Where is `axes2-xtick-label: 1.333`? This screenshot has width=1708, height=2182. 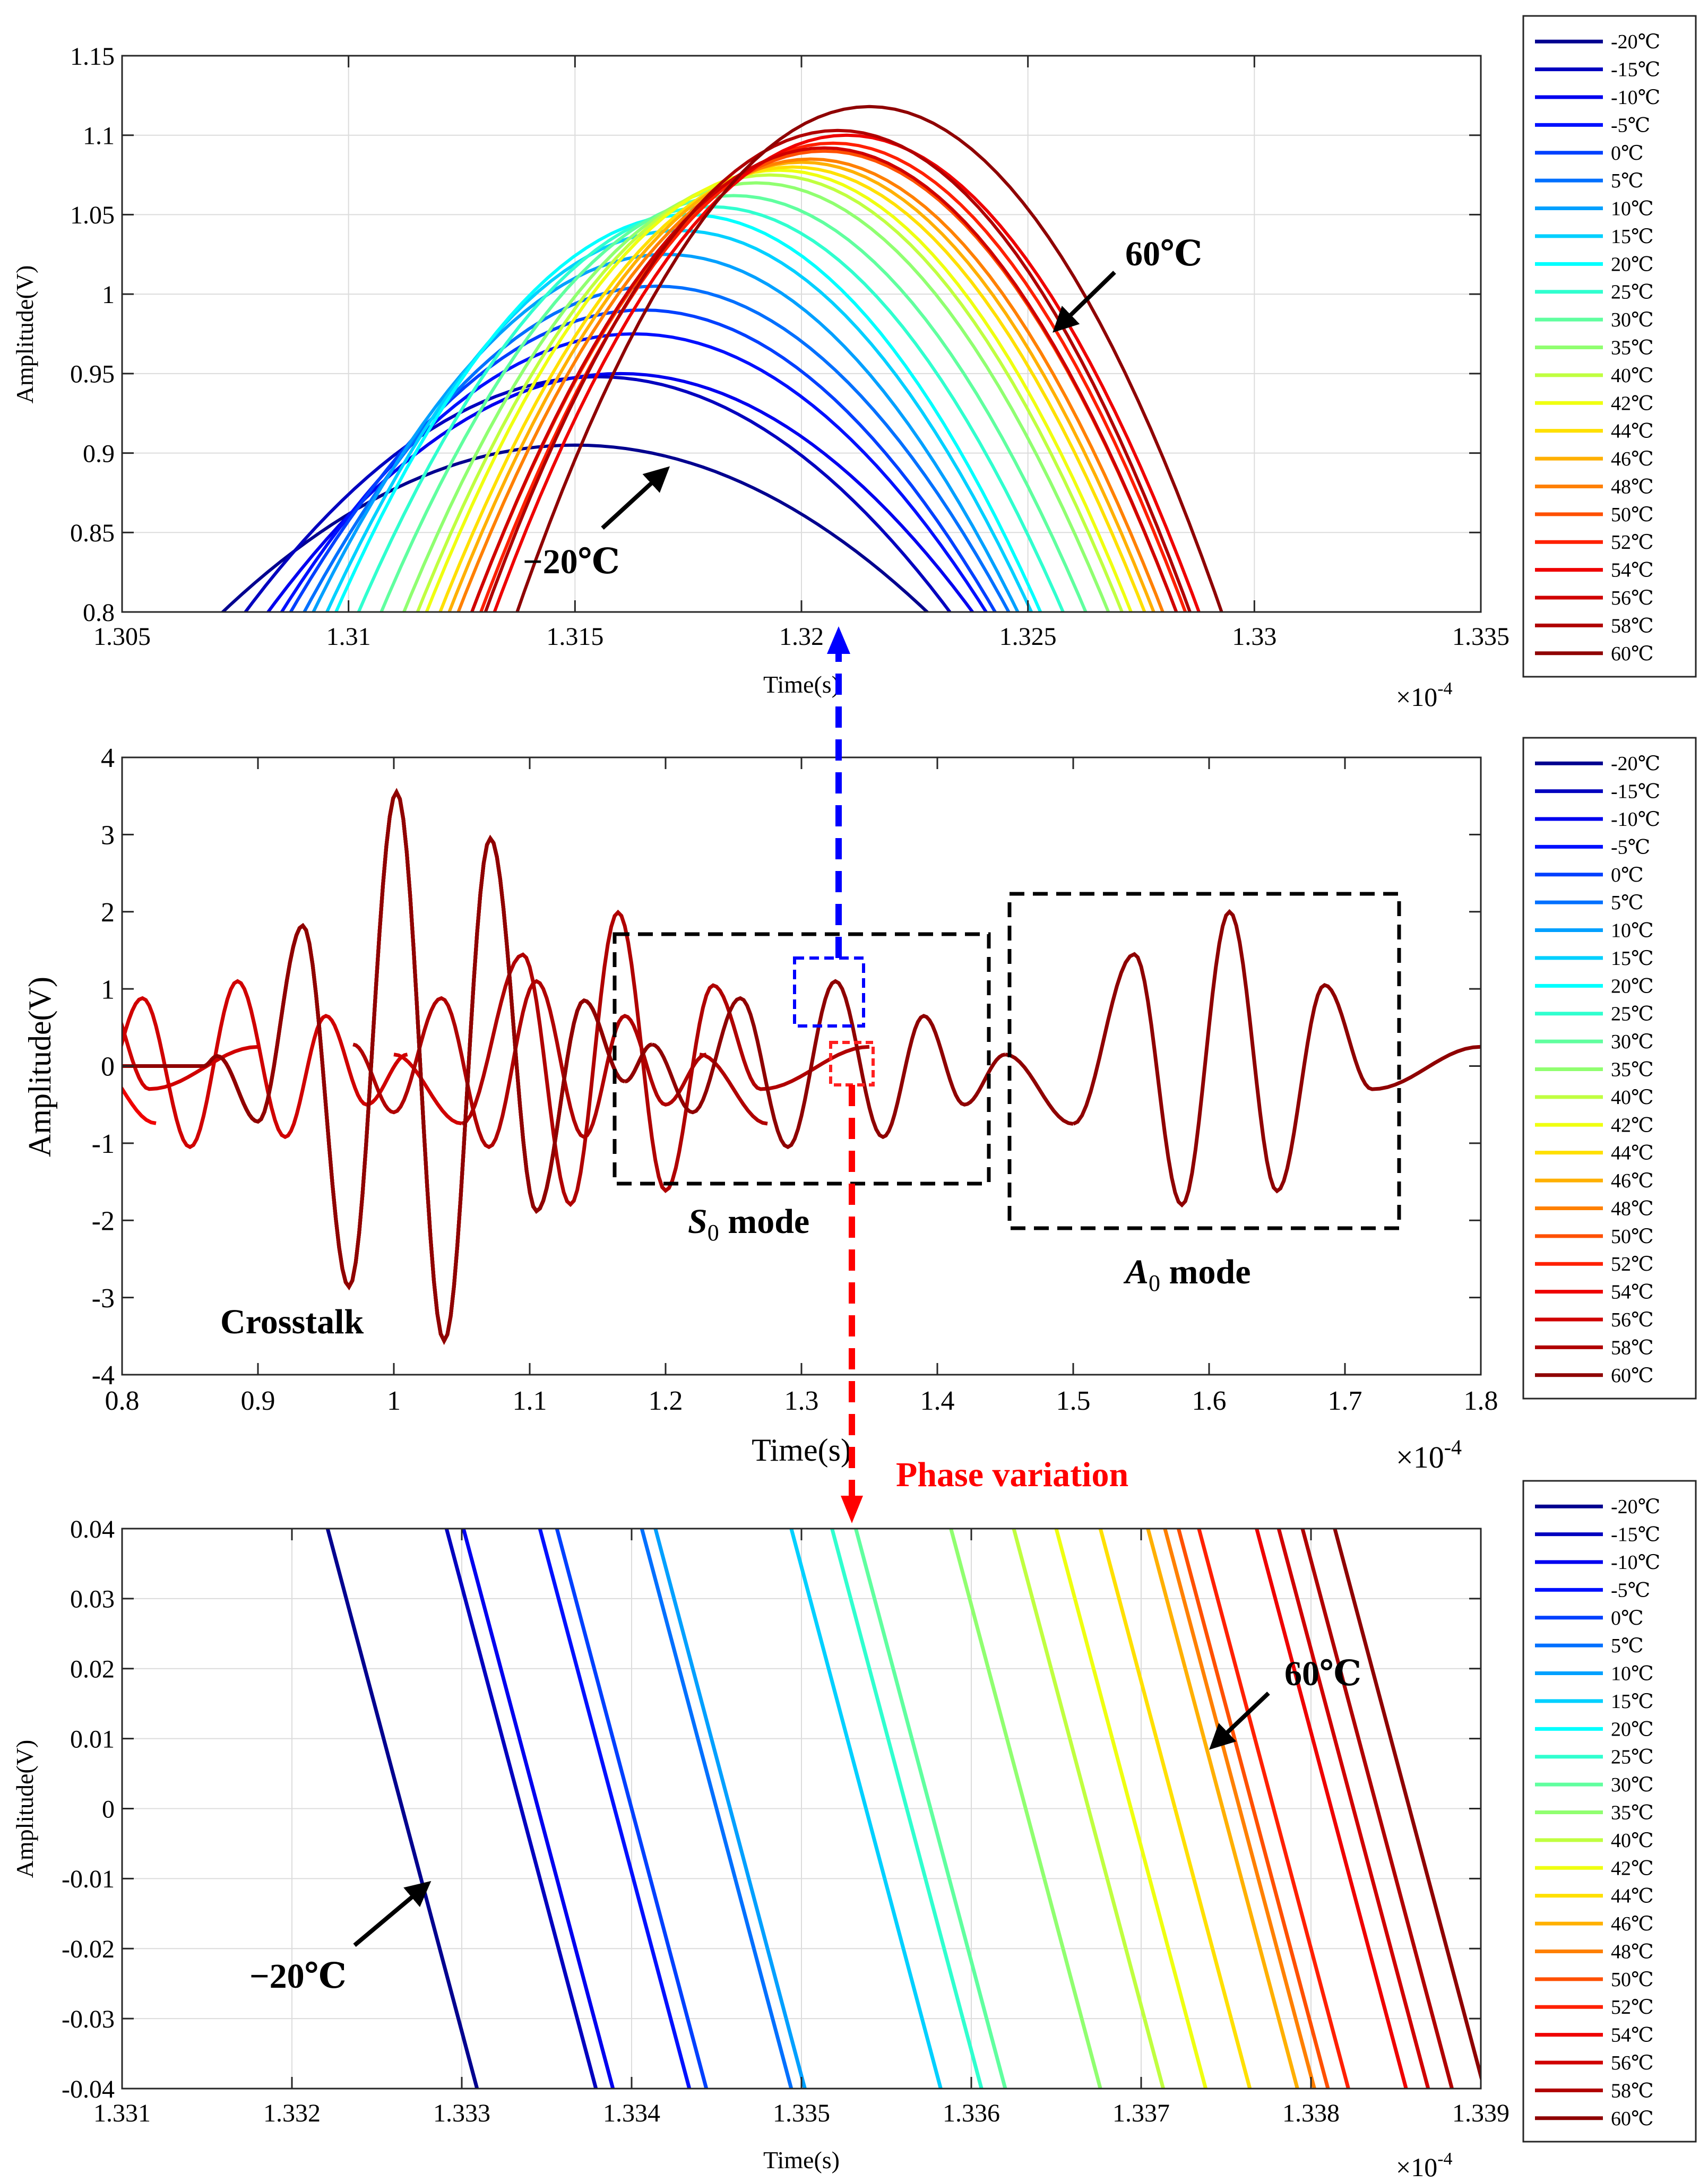 axes2-xtick-label: 1.333 is located at coordinates (461, 2113).